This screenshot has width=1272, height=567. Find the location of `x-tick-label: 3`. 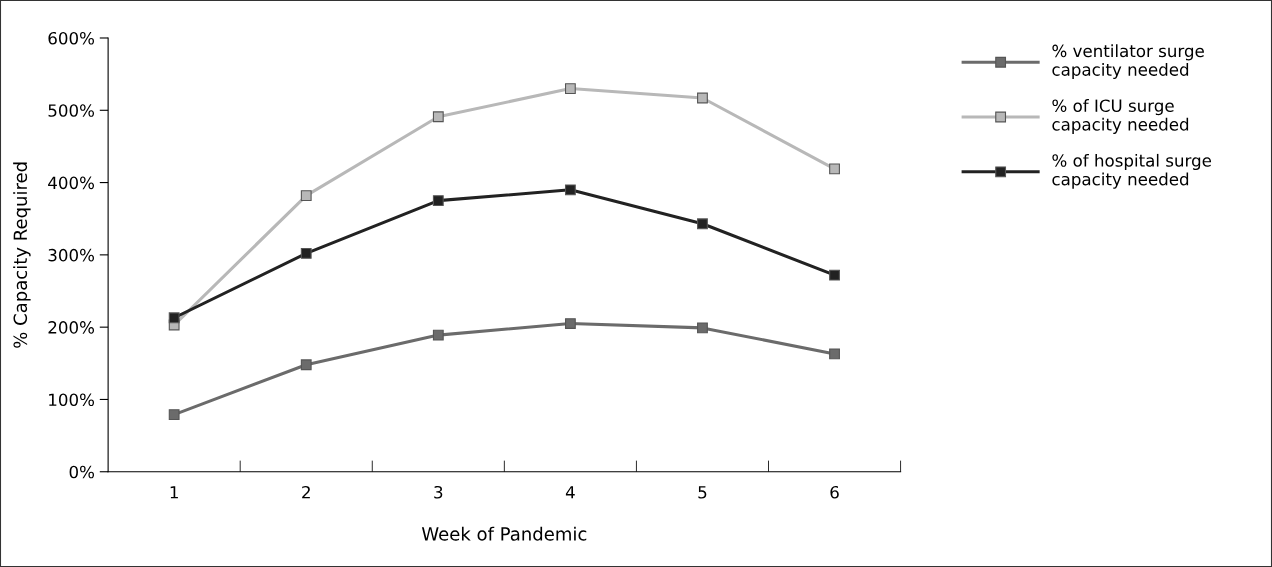

x-tick-label: 3 is located at coordinates (438, 492).